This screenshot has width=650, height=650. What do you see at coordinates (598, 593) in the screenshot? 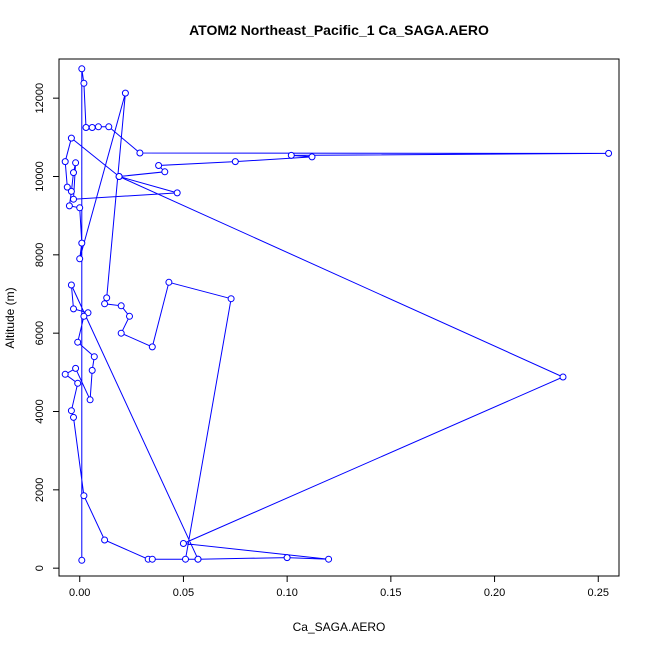
I see `x-tick-label: 0.25` at bounding box center [598, 593].